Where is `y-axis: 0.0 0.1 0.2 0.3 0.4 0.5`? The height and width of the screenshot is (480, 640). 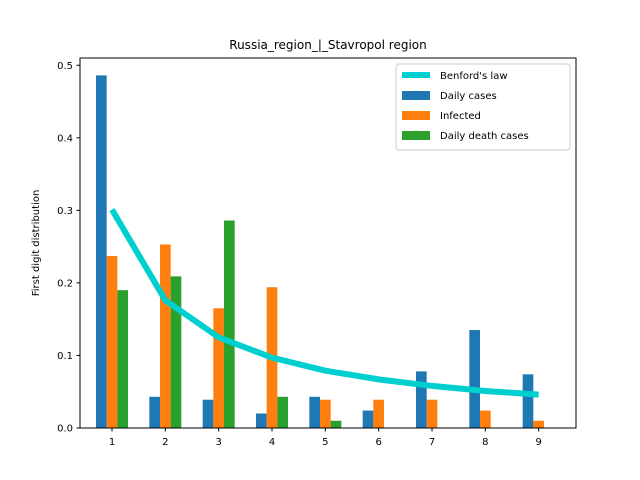 y-axis: 0.0 0.1 0.2 0.3 0.4 0.5 is located at coordinates (68, 248).